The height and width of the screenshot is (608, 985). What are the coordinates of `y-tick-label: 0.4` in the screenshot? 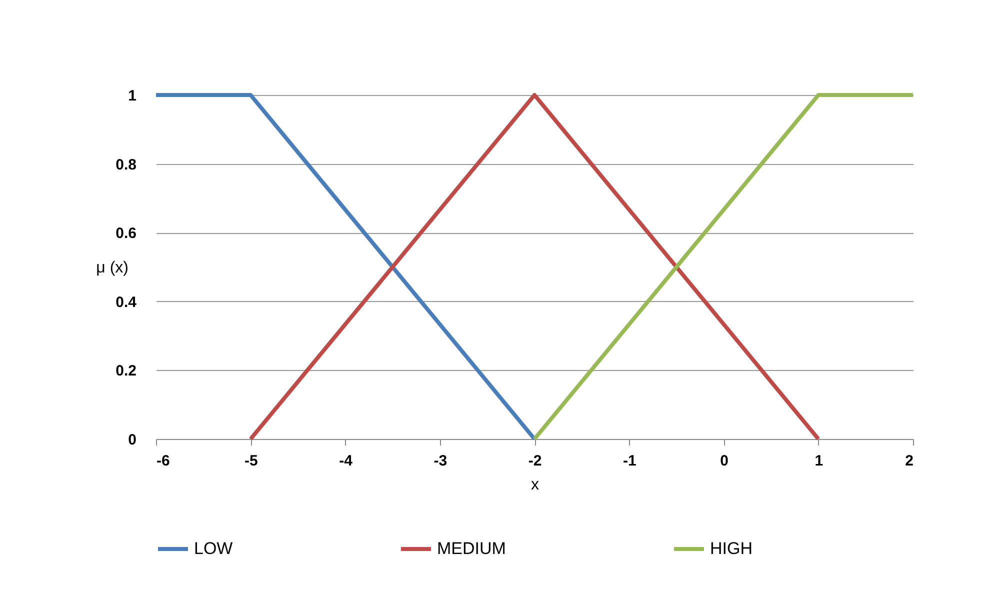 It's located at (127, 302).